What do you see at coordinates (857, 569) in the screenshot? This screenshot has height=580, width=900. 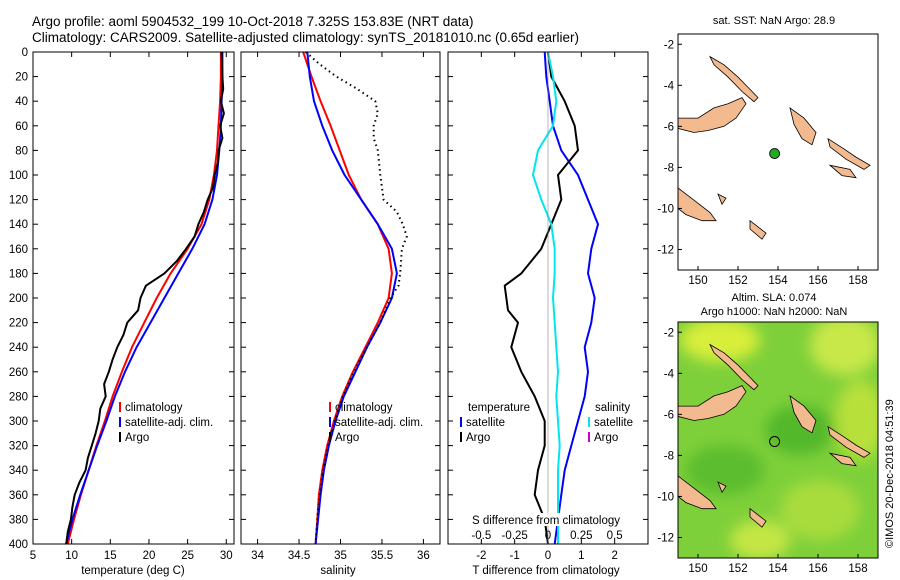 I see `map_sla-xtick-label: 158` at bounding box center [857, 569].